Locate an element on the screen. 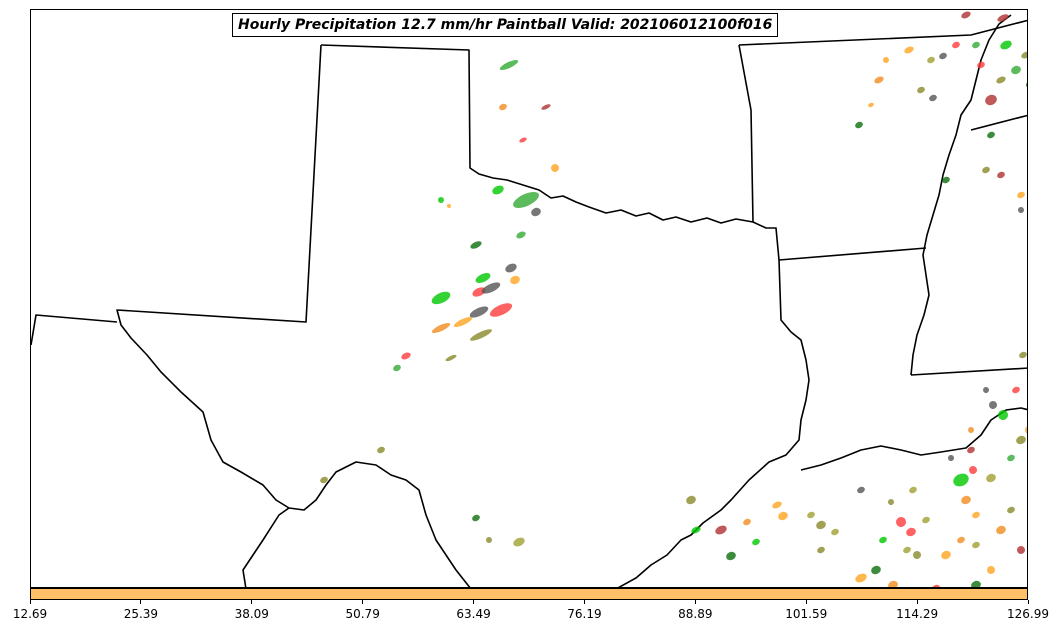 This screenshot has height=633, width=1062. colorbar-tick-label: 63.49 is located at coordinates (473, 614).